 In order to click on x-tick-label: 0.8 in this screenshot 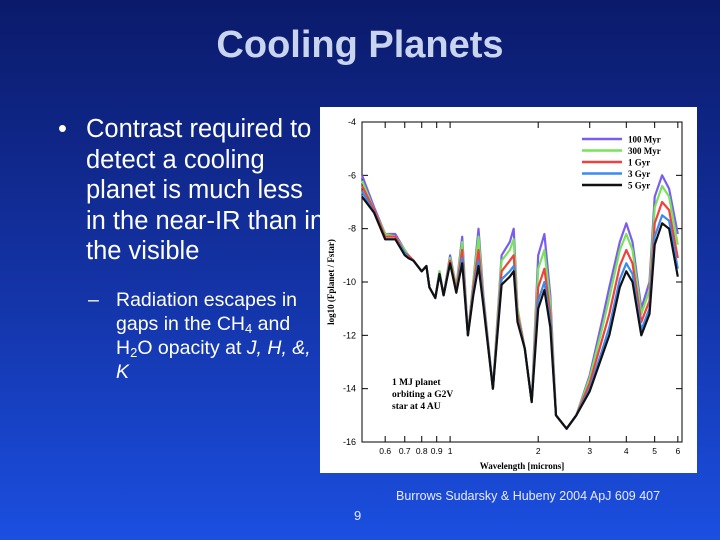, I will do `click(422, 451)`.